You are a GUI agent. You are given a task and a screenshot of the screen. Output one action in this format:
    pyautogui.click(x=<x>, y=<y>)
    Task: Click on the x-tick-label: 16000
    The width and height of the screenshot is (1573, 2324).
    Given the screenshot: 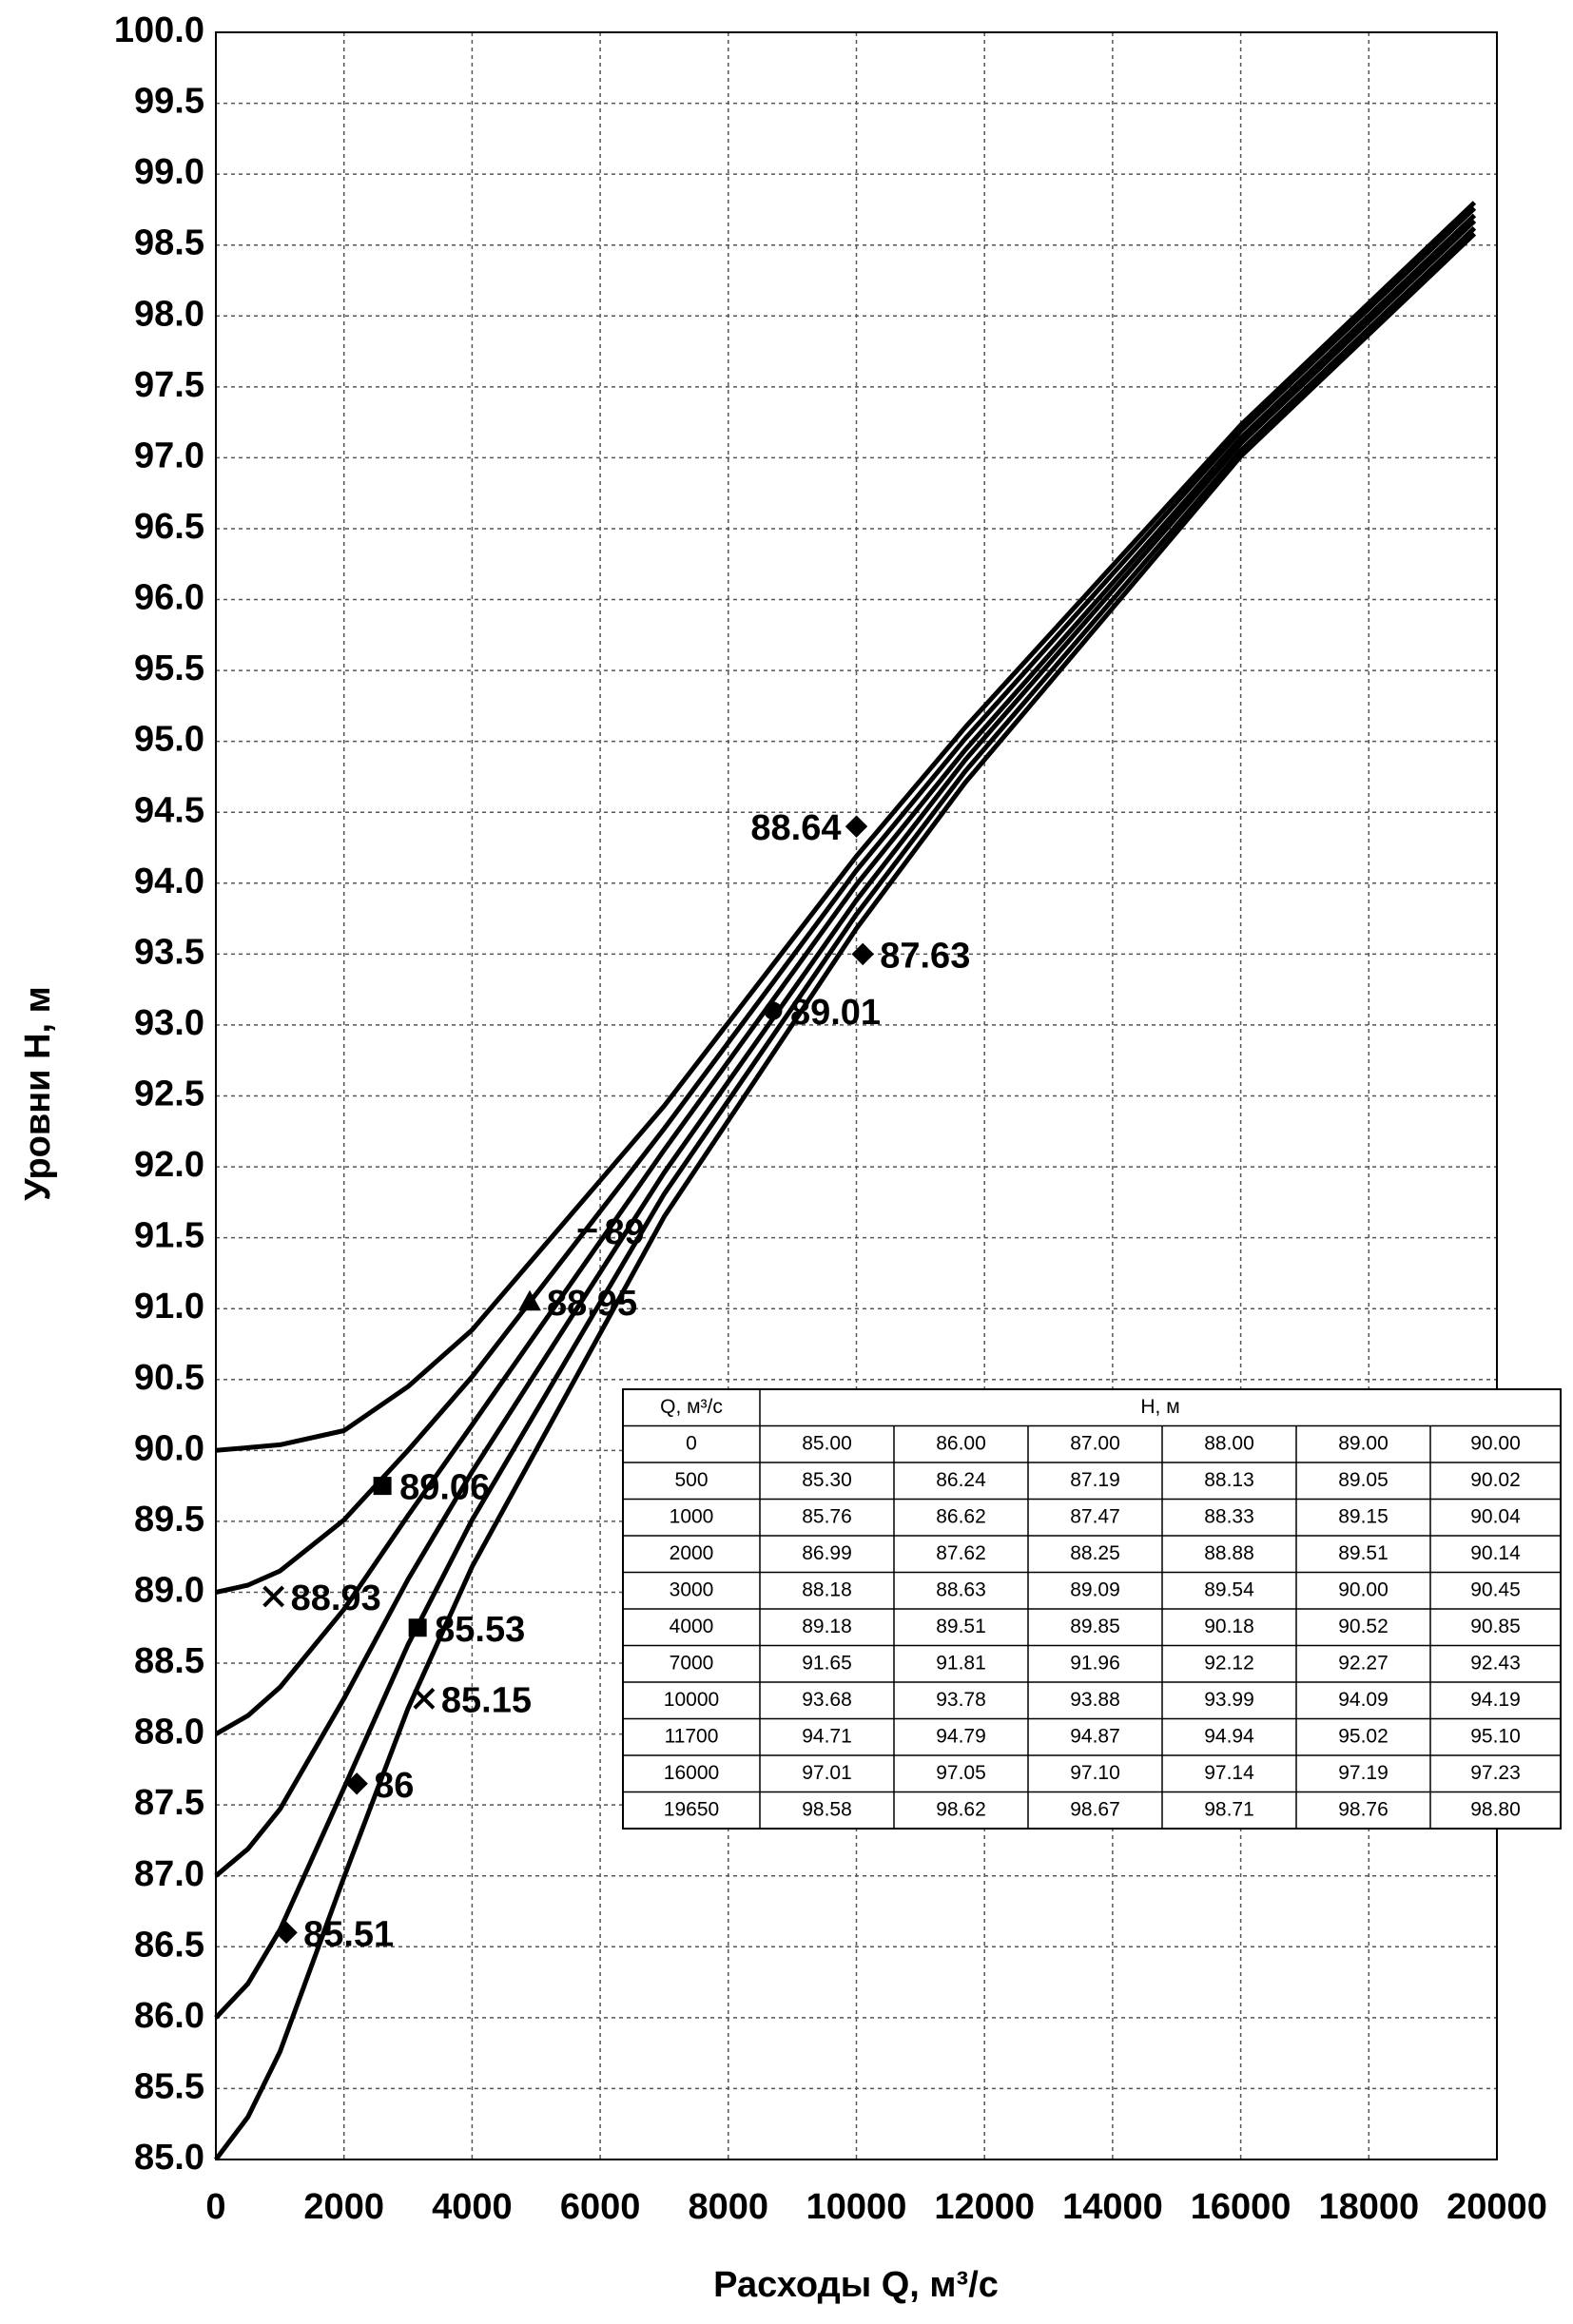 What is the action you would take?
    pyautogui.click(x=1241, y=2207)
    